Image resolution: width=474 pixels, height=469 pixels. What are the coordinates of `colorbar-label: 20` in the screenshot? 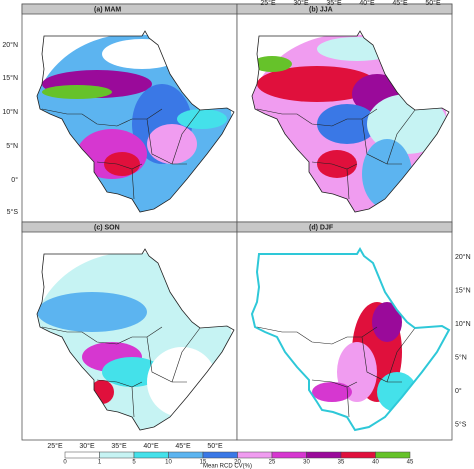 It's located at (237, 463).